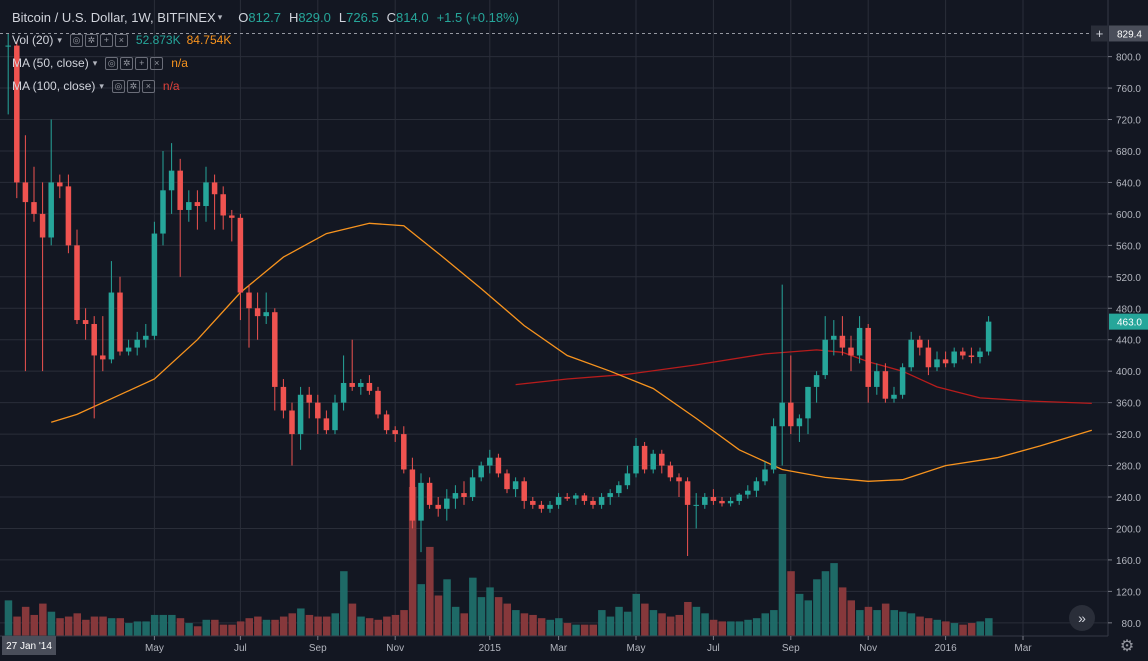 The height and width of the screenshot is (661, 1148). Describe the element at coordinates (1128, 121) in the screenshot. I see `price-tick-label-16: 720.0` at that location.